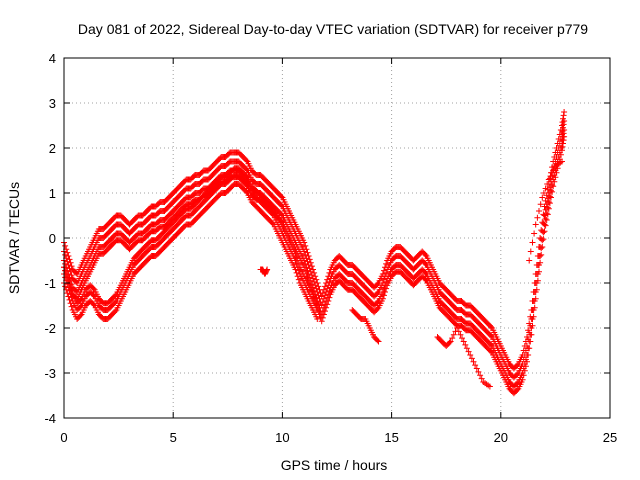 Image resolution: width=640 pixels, height=480 pixels. Describe the element at coordinates (50, 418) in the screenshot. I see `y-tick-label: -4` at that location.